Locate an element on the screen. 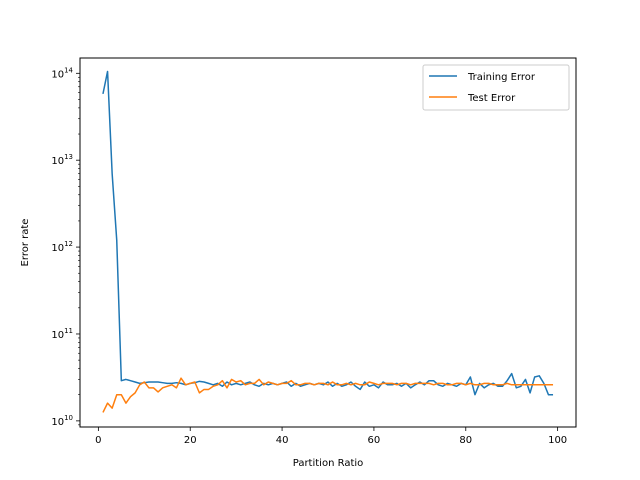 This screenshot has height=480, width=640. y-axis: 1010 1011 1012 1013 1014 is located at coordinates (65, 247).